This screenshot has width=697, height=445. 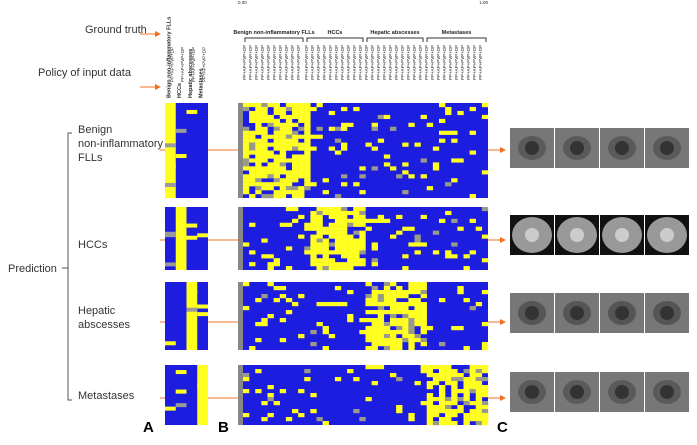 I want to click on heatmap-b, so click(x=363, y=316).